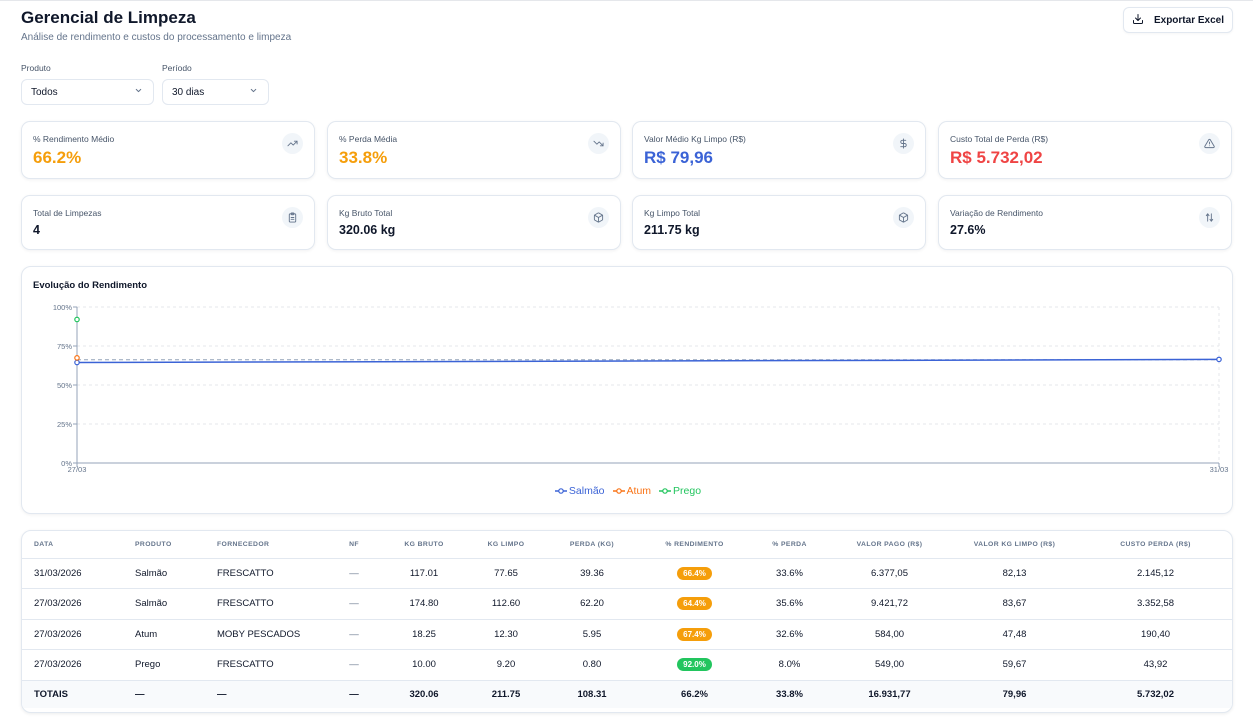 The width and height of the screenshot is (1253, 726). Describe the element at coordinates (789, 545) in the screenshot. I see `column-header: % Perda` at that location.